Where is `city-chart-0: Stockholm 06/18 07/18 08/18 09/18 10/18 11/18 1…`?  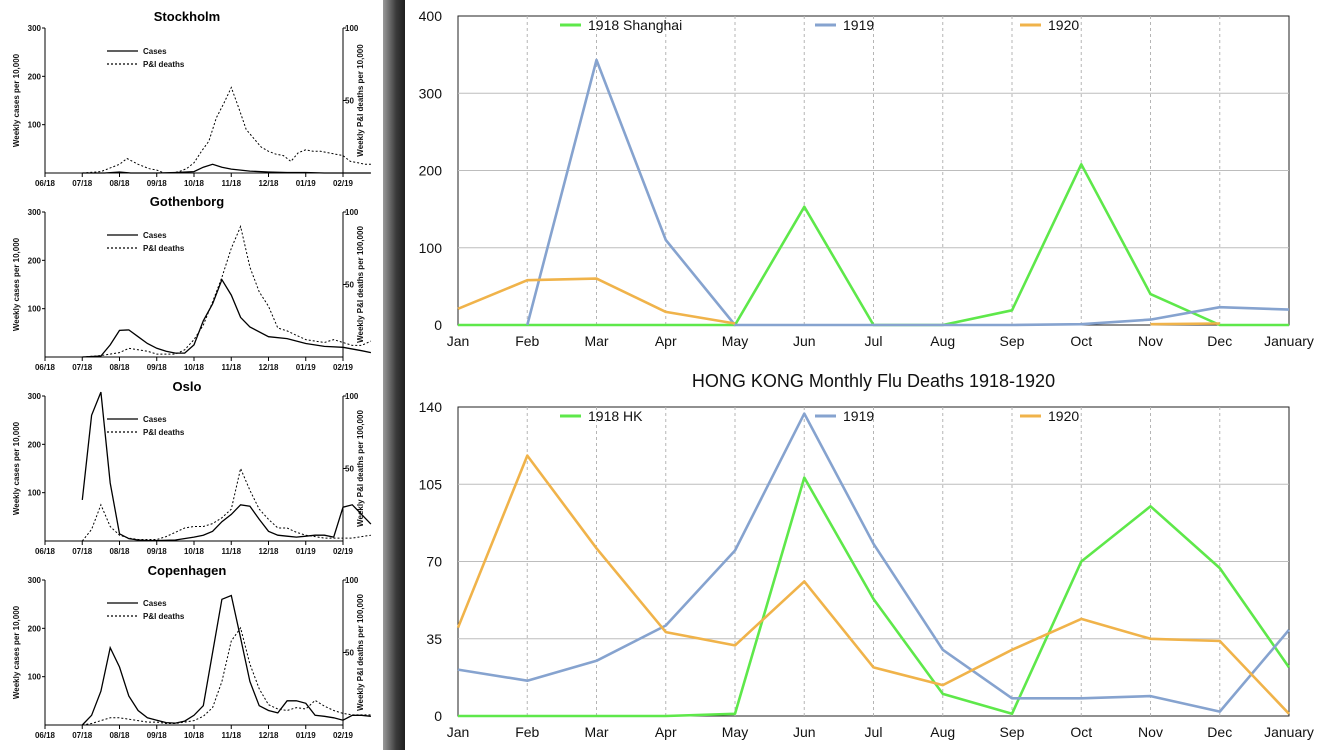 city-chart-0: Stockholm 06/18 07/18 08/18 09/18 10/18 11/18 1… is located at coordinates (191, 98).